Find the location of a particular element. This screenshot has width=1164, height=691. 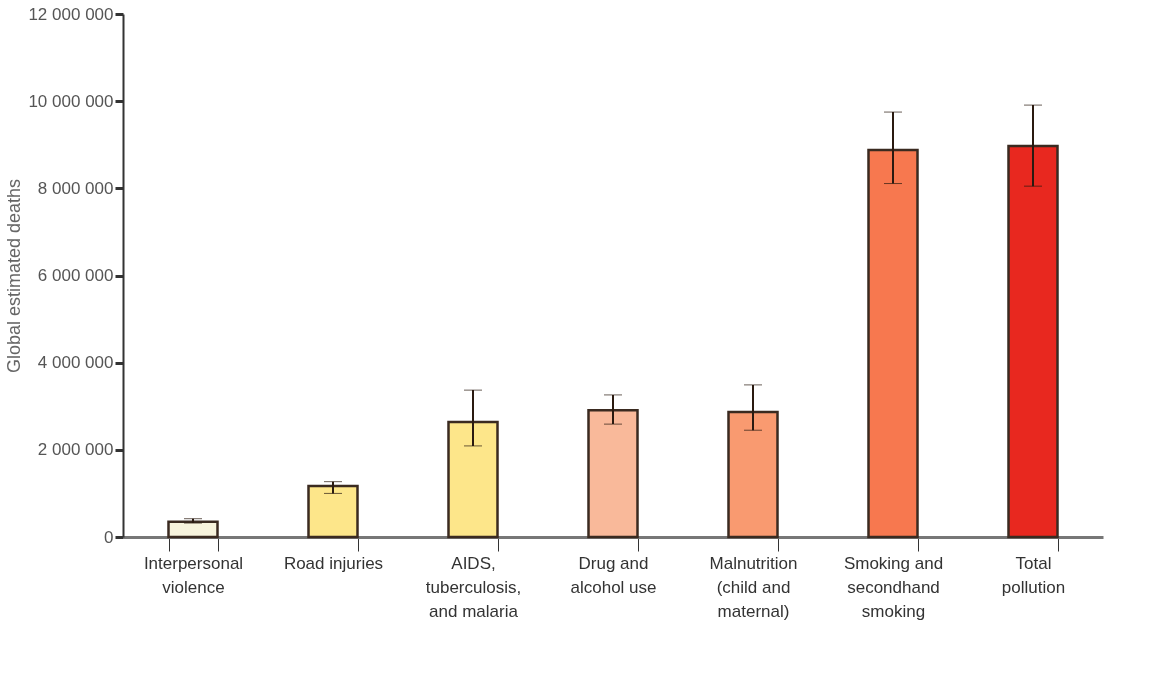

y-tick-label: 12 000 000 is located at coordinates (71, 14).